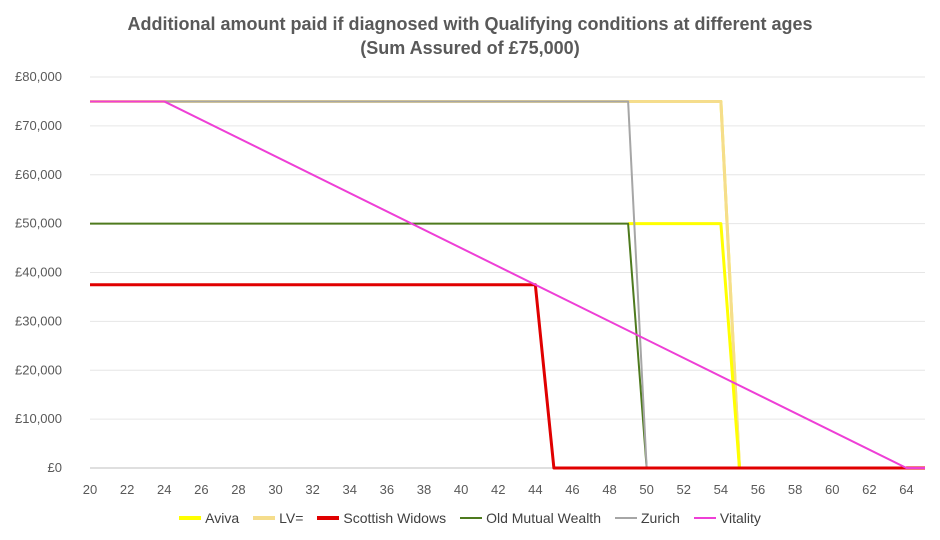  Describe the element at coordinates (38, 369) in the screenshot. I see `y-tick-label: £20,000` at that location.